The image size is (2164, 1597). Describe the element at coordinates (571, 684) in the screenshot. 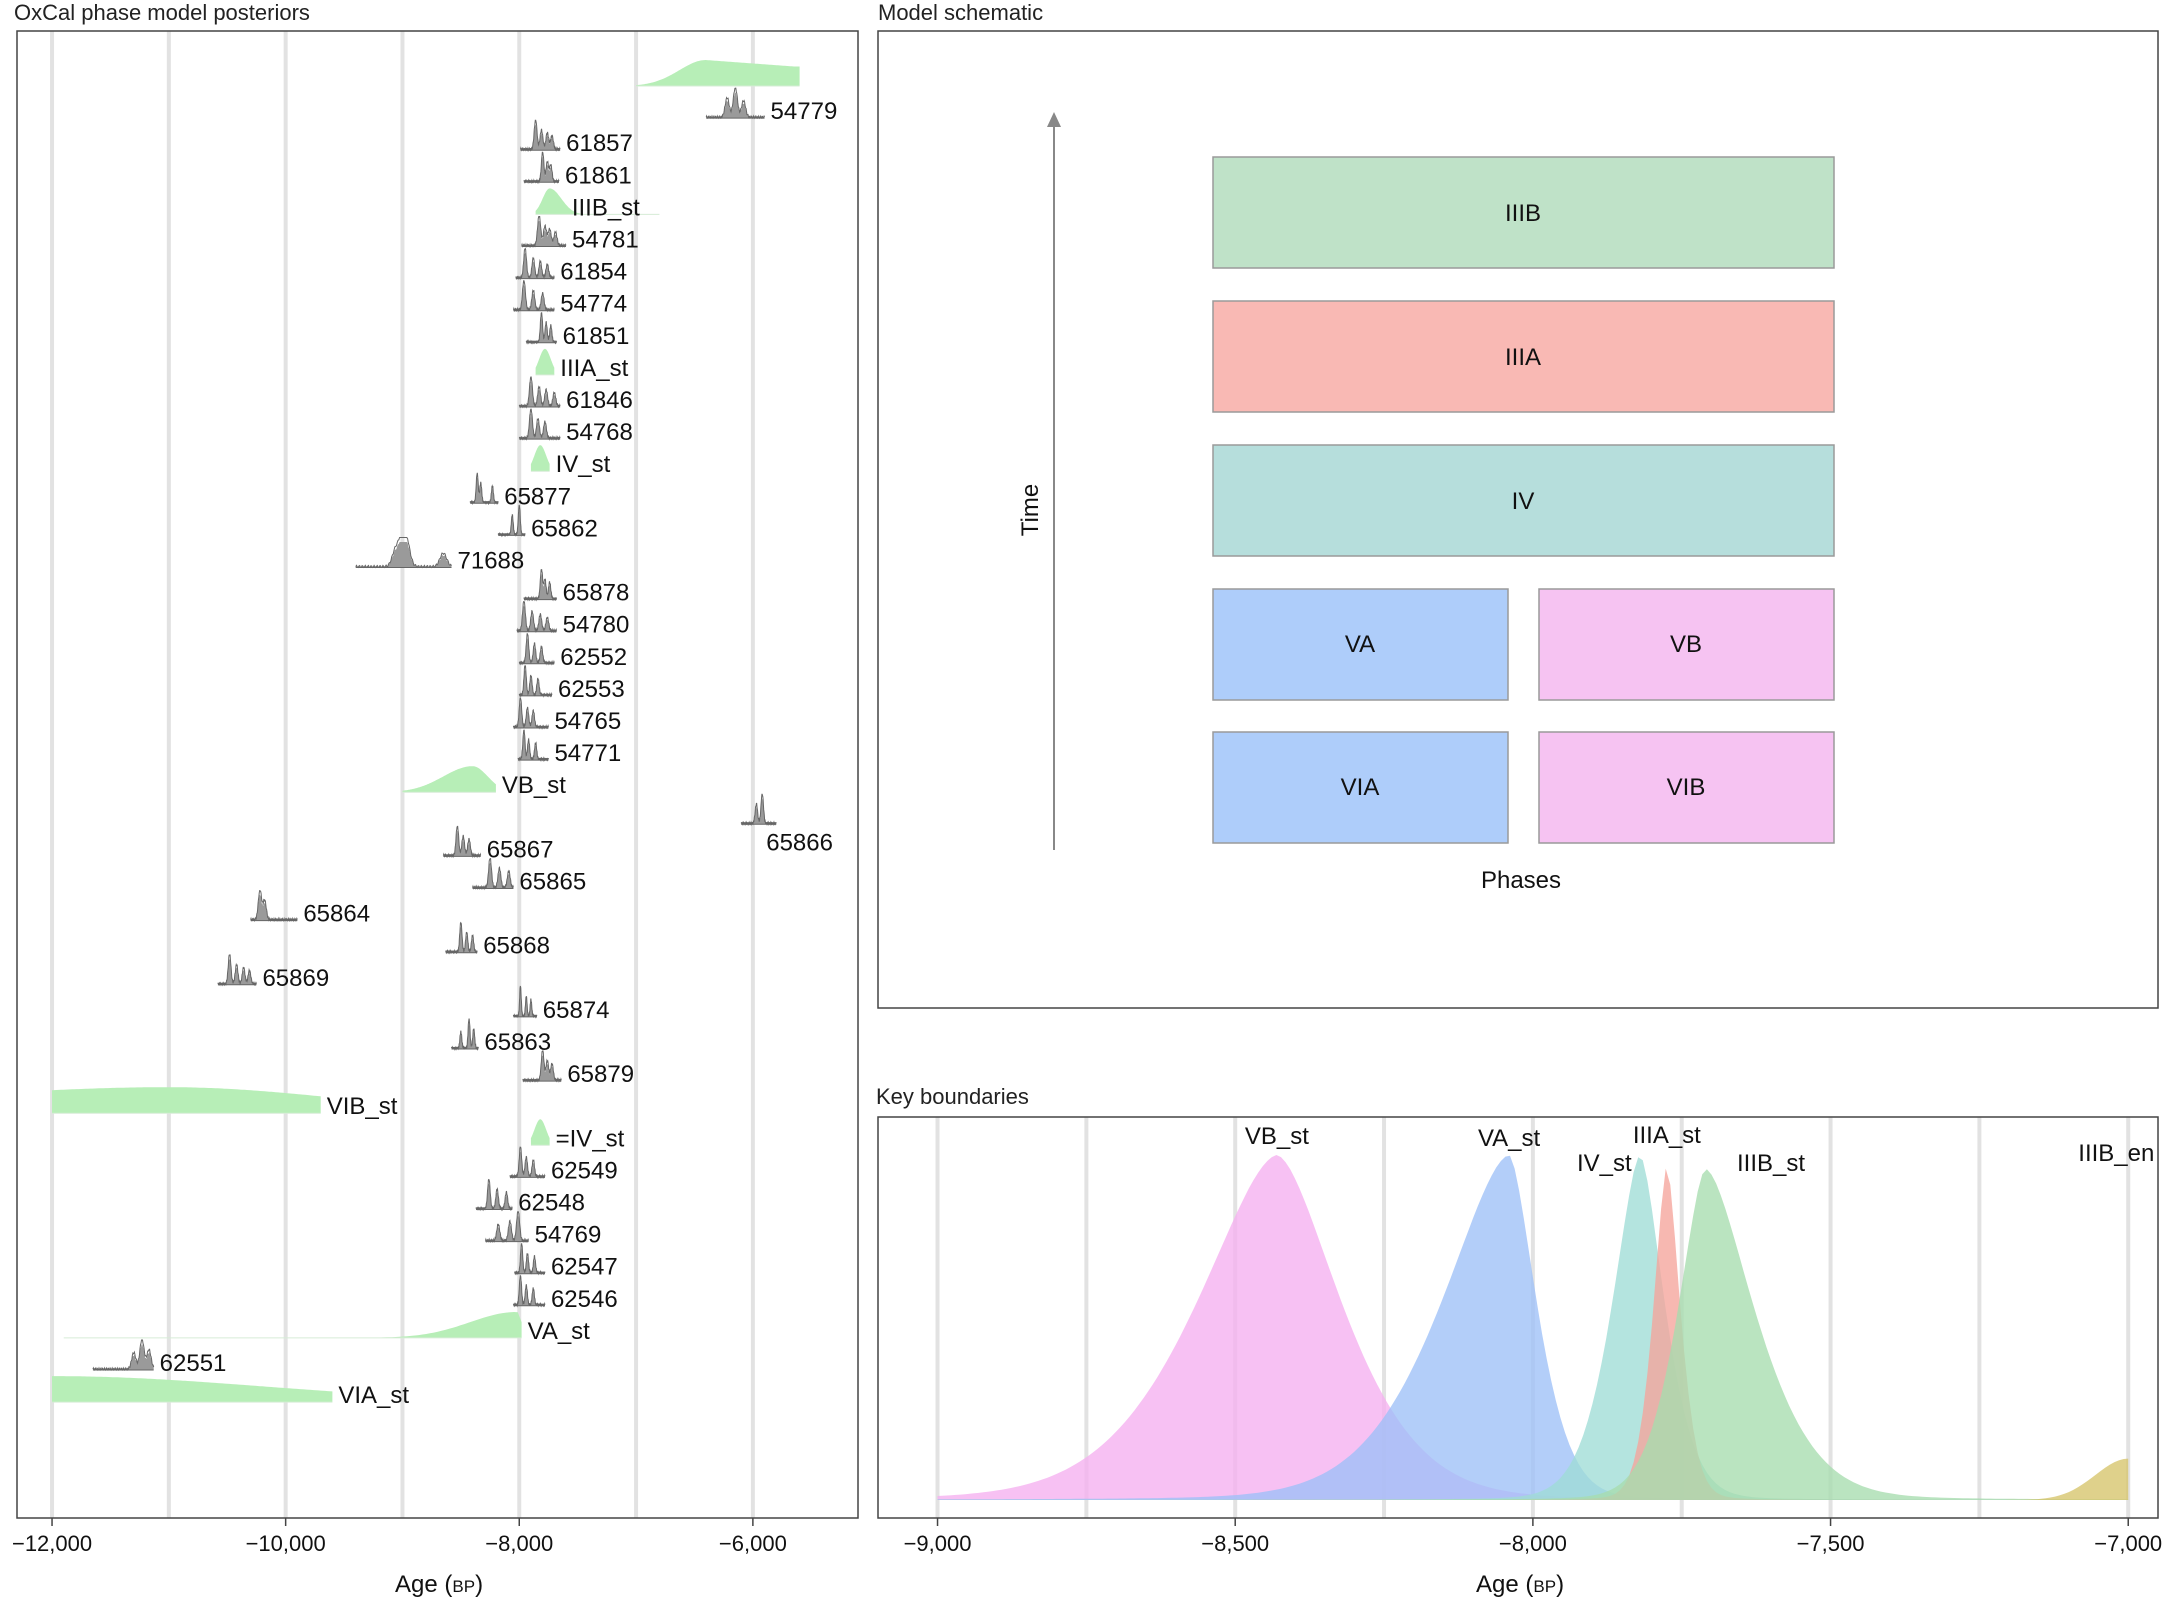

I see `posterior-62553: 62553` at that location.